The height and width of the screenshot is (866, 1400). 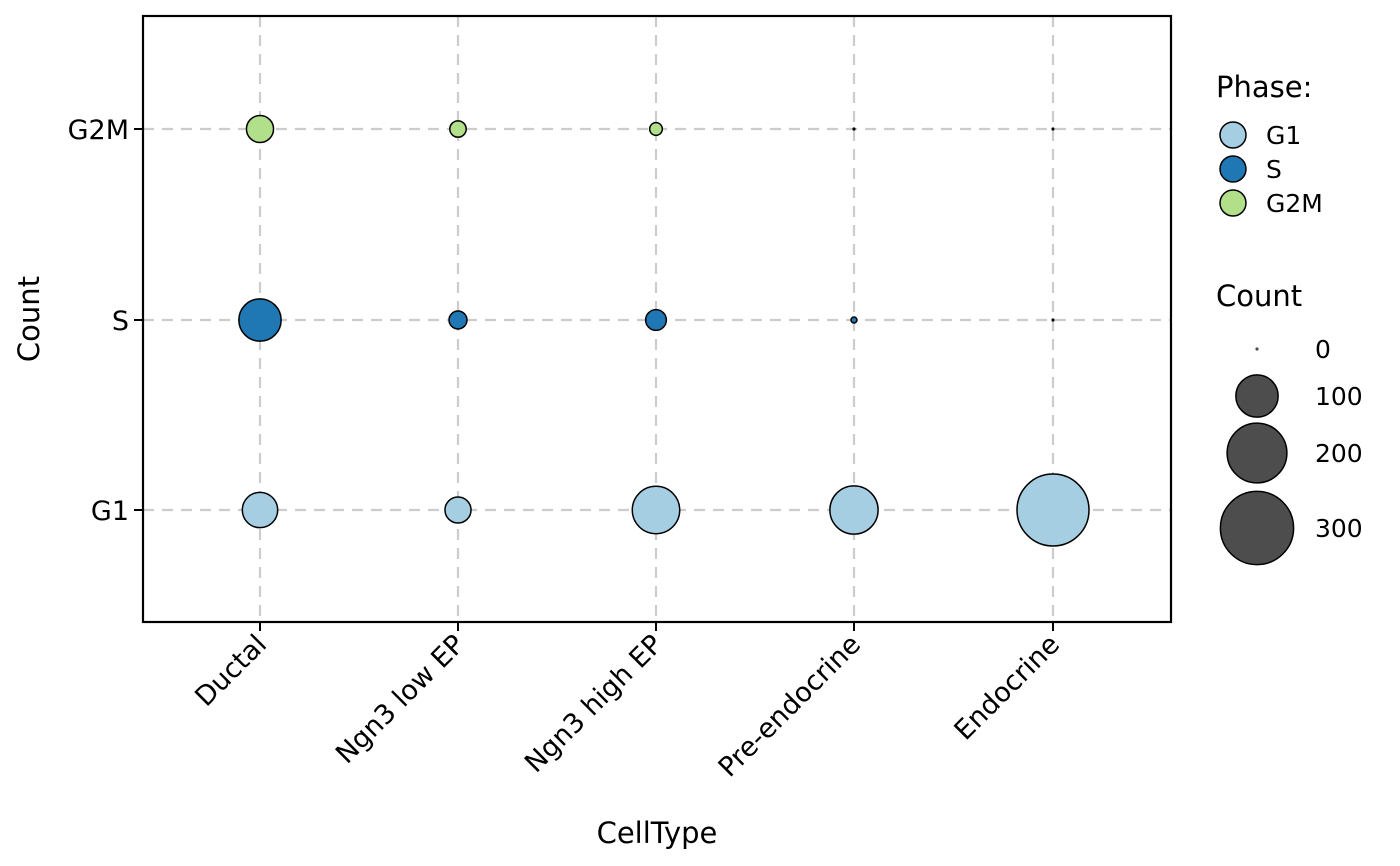 What do you see at coordinates (1294, 203) in the screenshot?
I see `phase-legend-label: G2M` at bounding box center [1294, 203].